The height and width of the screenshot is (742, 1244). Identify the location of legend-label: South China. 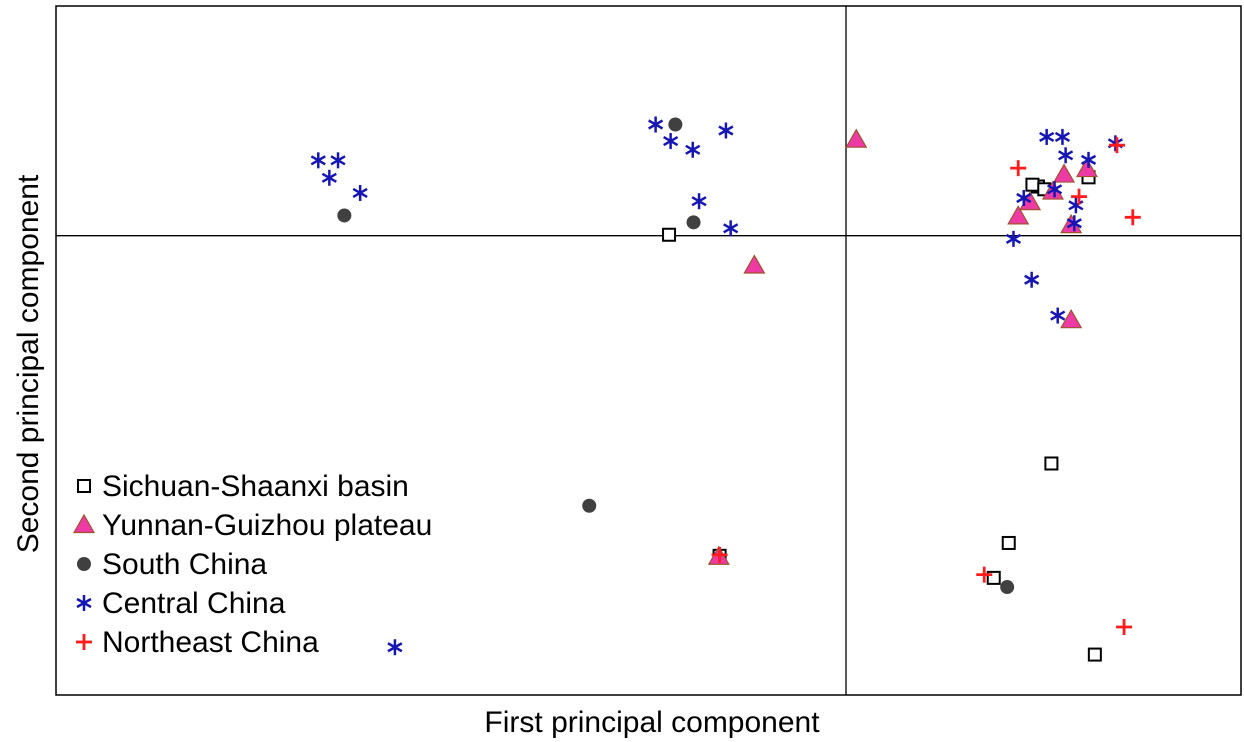
(184, 564).